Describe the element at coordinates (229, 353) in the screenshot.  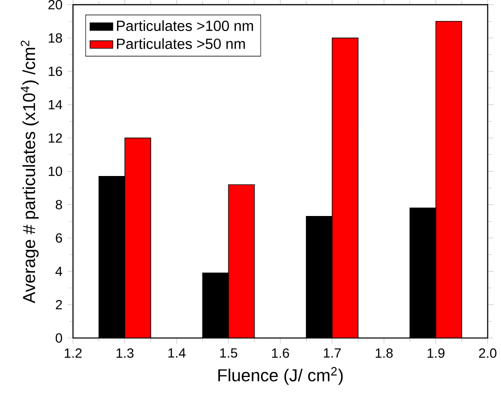
I see `x-tick-label: 1.5` at that location.